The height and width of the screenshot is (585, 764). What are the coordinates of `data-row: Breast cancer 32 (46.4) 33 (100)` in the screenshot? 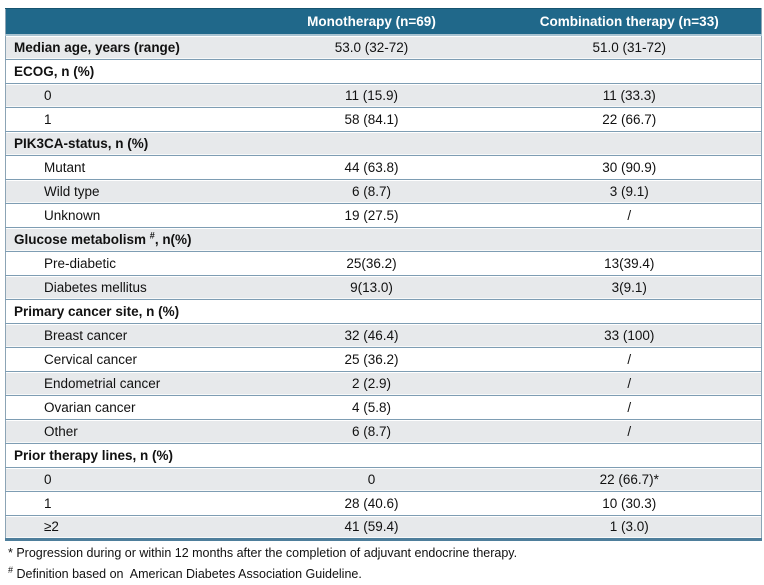 It's located at (383, 335).